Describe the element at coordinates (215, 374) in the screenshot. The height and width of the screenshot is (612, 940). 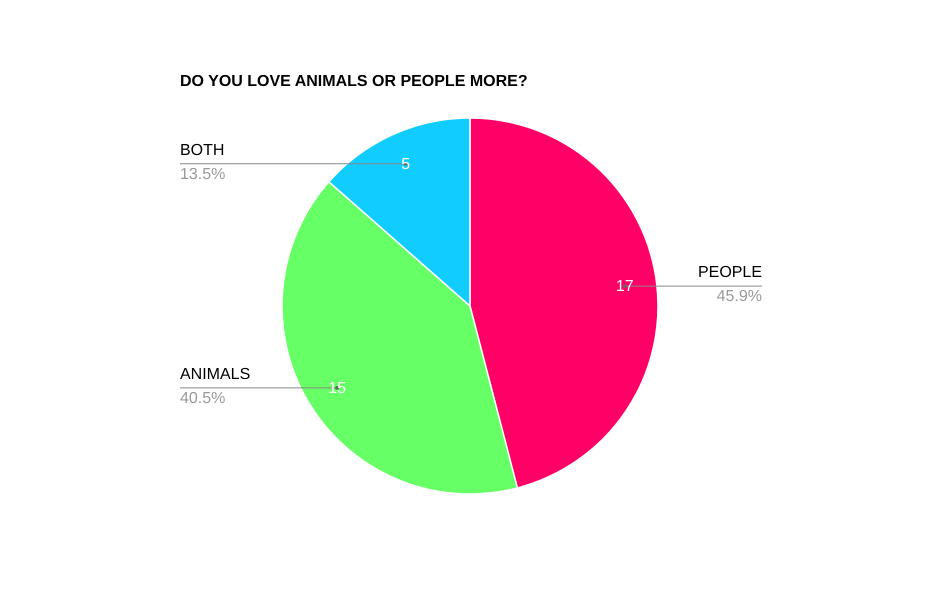
I see `slice-label: ANIMALS` at that location.